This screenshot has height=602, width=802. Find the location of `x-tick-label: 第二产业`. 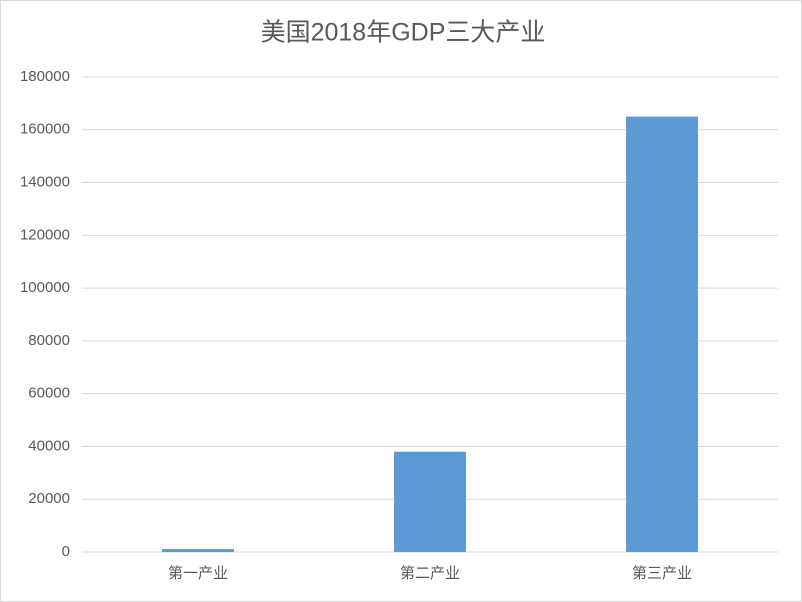

x-tick-label: 第二产业 is located at coordinates (430, 573).